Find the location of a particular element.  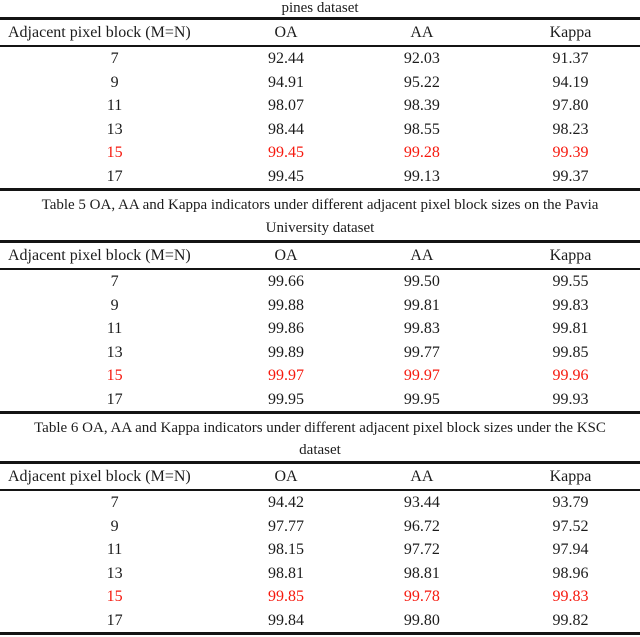

table-row: 11 98.15 97.72 97.94 is located at coordinates (320, 550).